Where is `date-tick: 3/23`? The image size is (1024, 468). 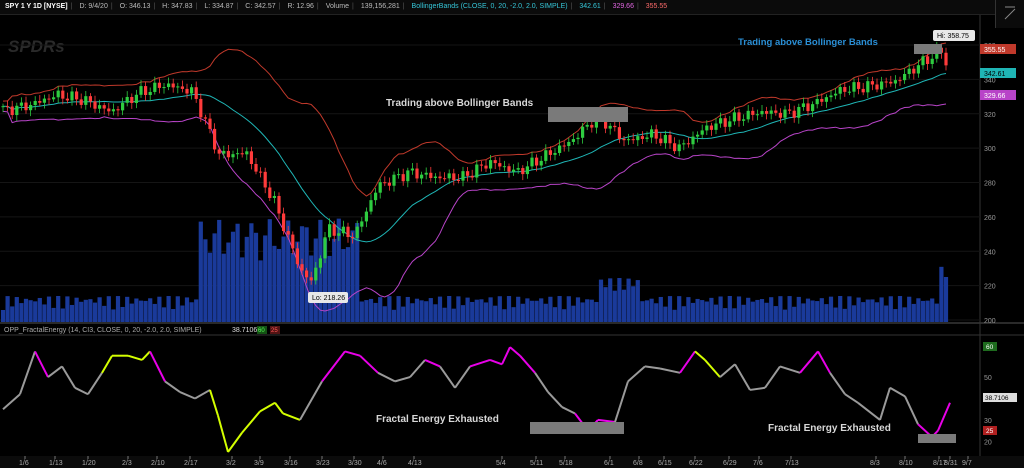
date-tick: 3/23 is located at coordinates (323, 463).